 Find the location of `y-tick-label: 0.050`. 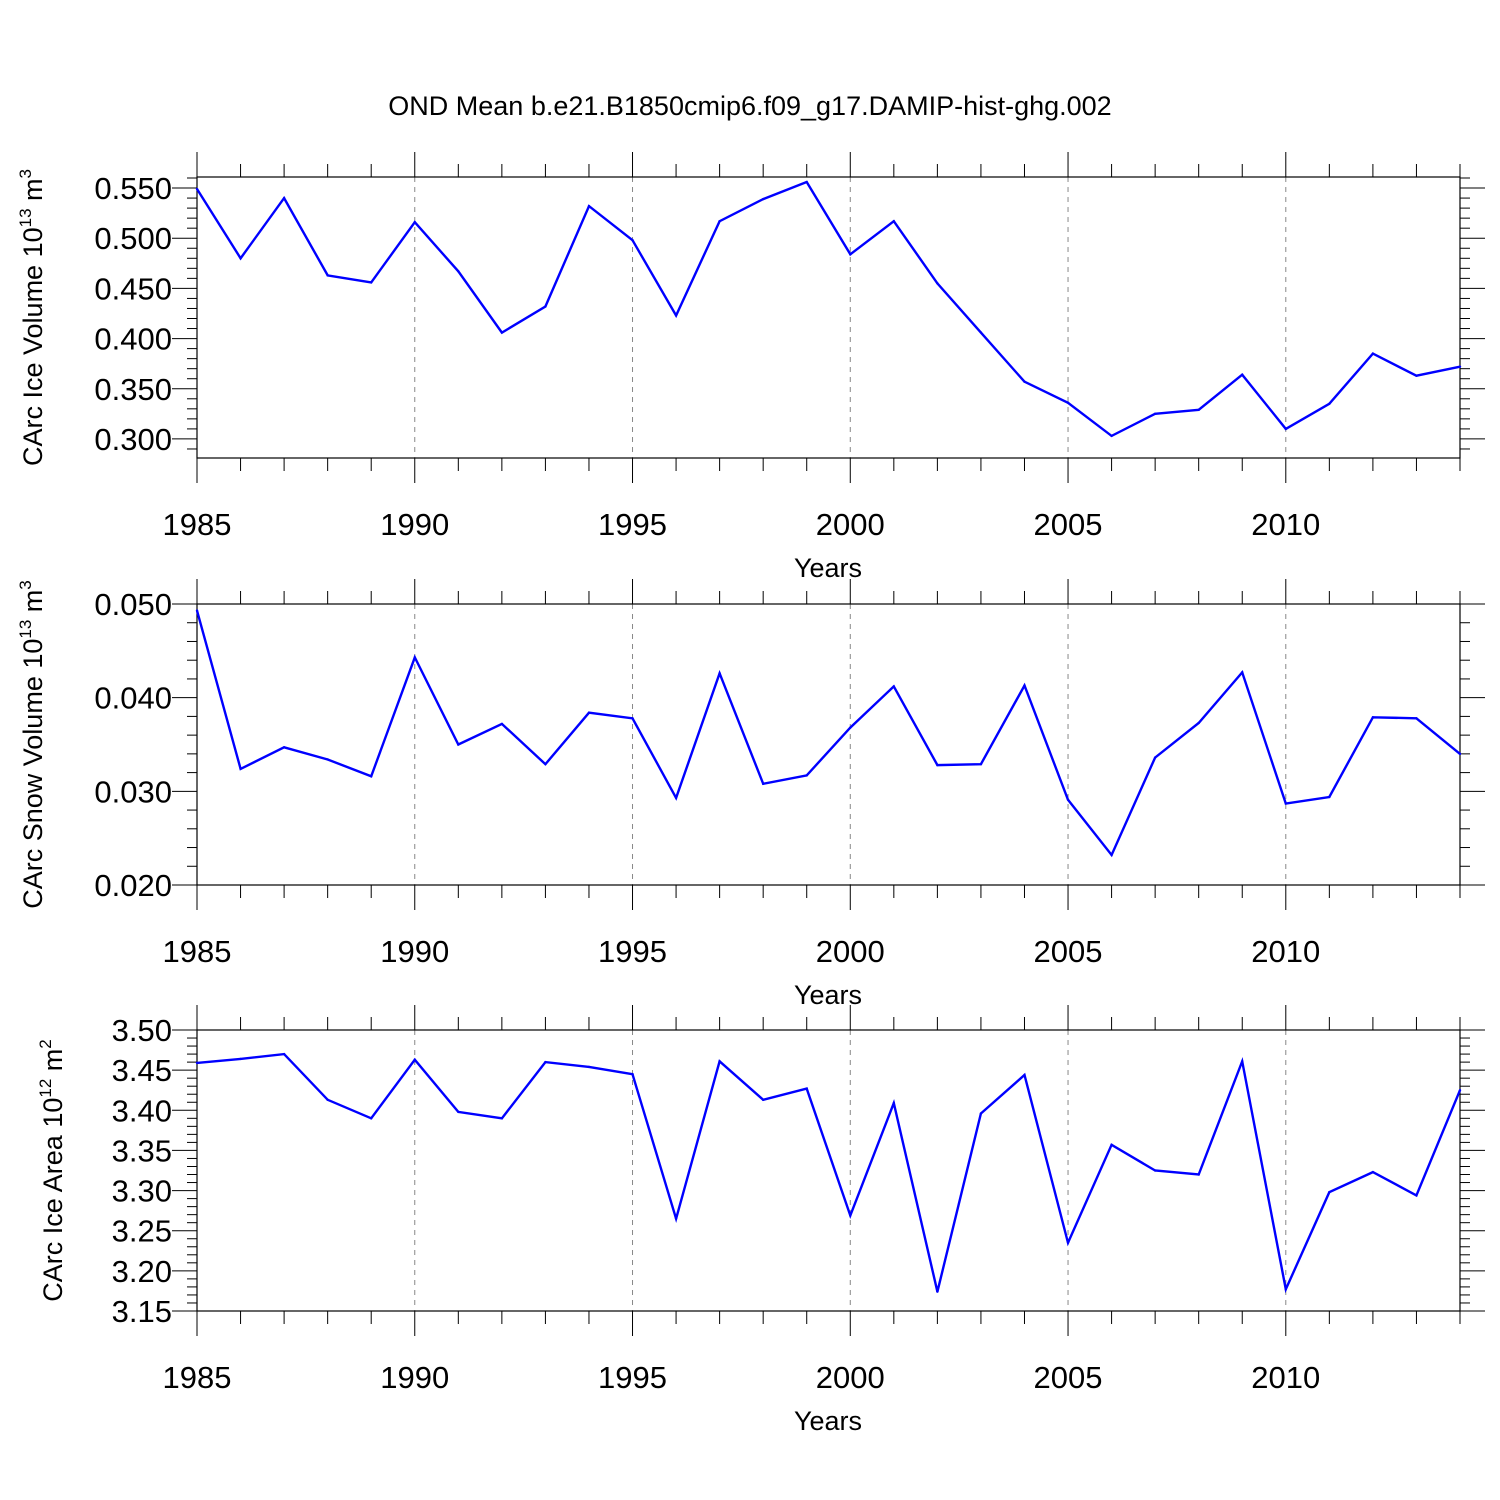

y-tick-label: 0.050 is located at coordinates (133, 604).